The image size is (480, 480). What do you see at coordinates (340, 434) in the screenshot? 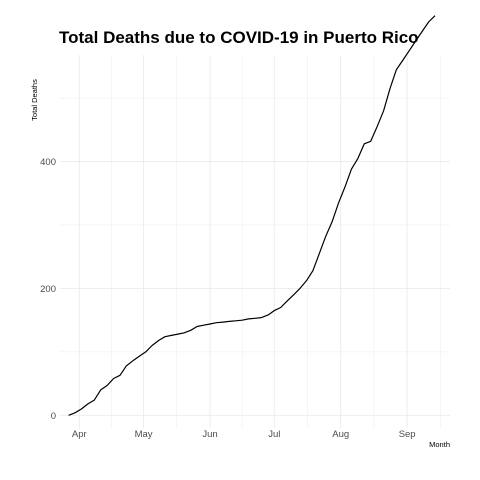
I see `x-tick-label: Aug` at bounding box center [340, 434].